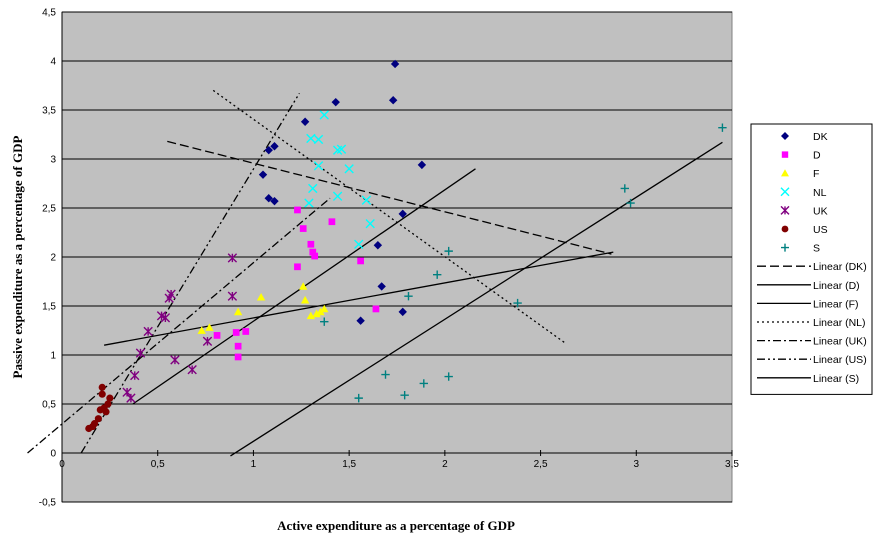  Describe the element at coordinates (637, 464) in the screenshot. I see `x-tick-label: 3` at that location.